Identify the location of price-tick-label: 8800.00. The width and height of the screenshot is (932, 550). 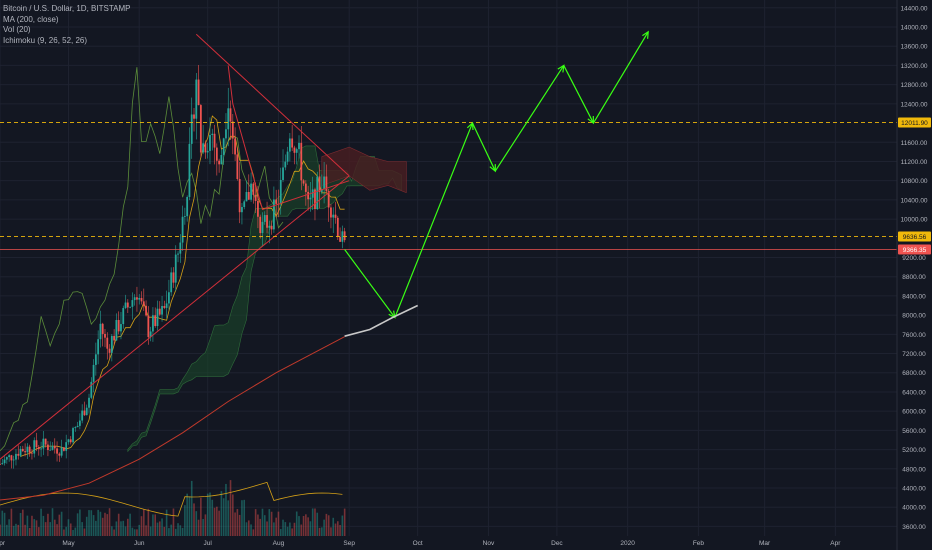
(914, 277).